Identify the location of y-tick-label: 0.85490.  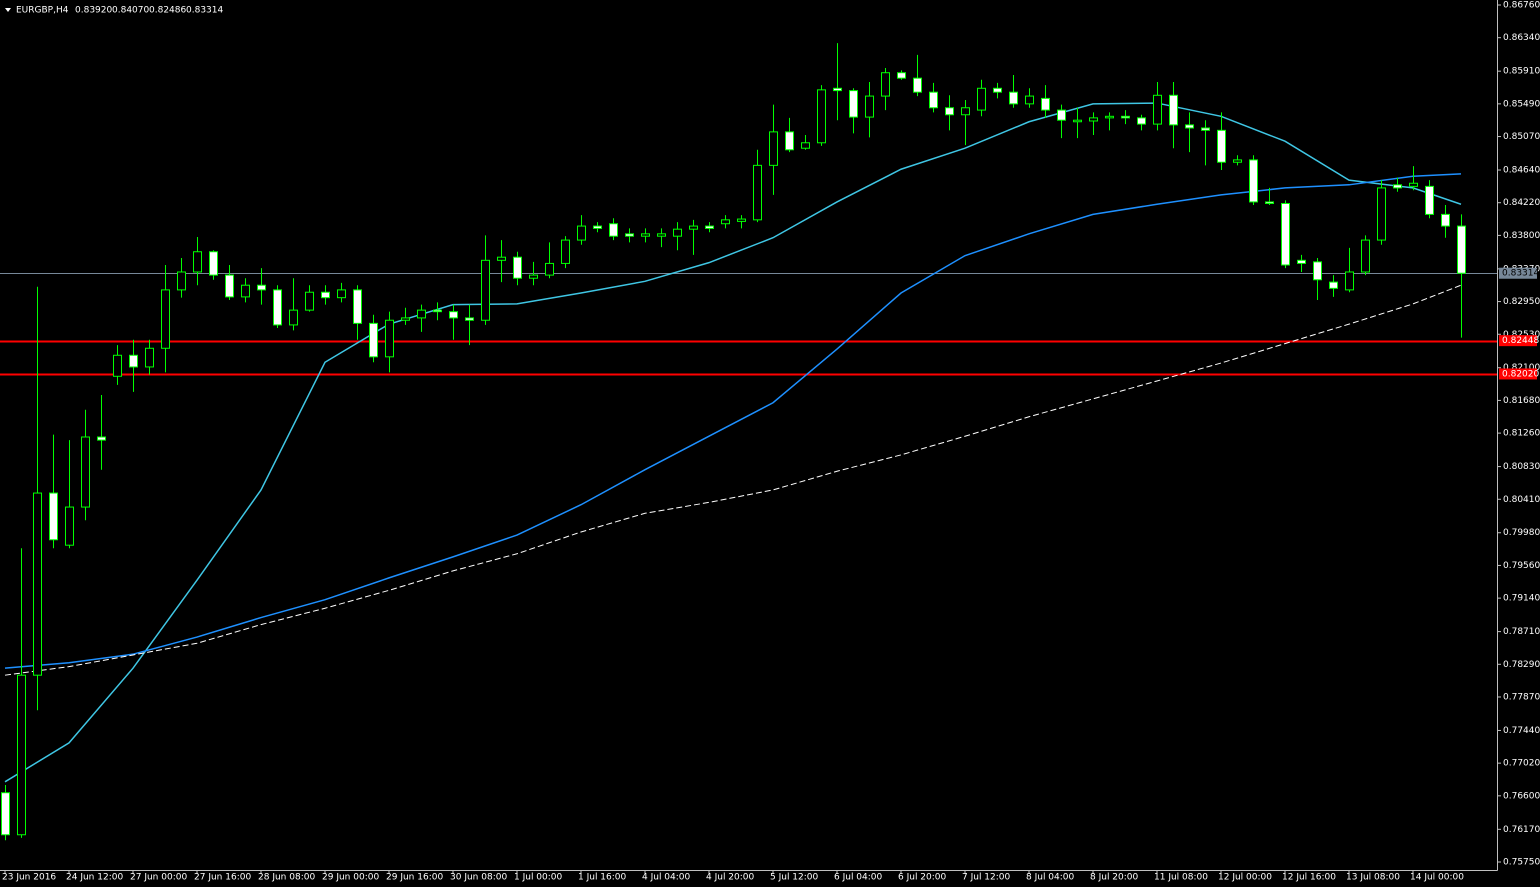
(1521, 104).